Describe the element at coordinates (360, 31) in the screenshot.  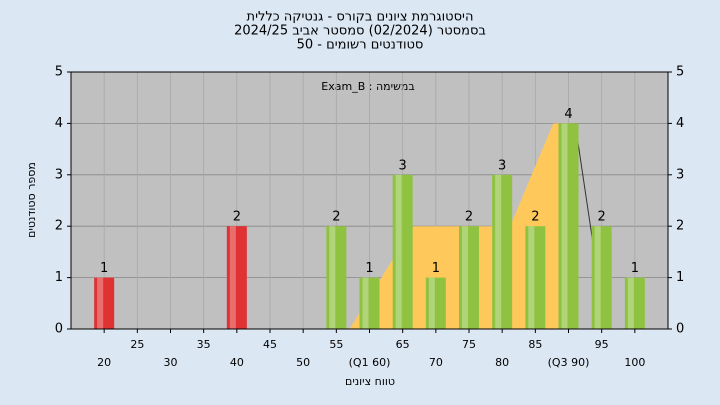
I see `chart-subtitle: בסמסטר (02/2024) סמסטר אביב 2024/25` at that location.